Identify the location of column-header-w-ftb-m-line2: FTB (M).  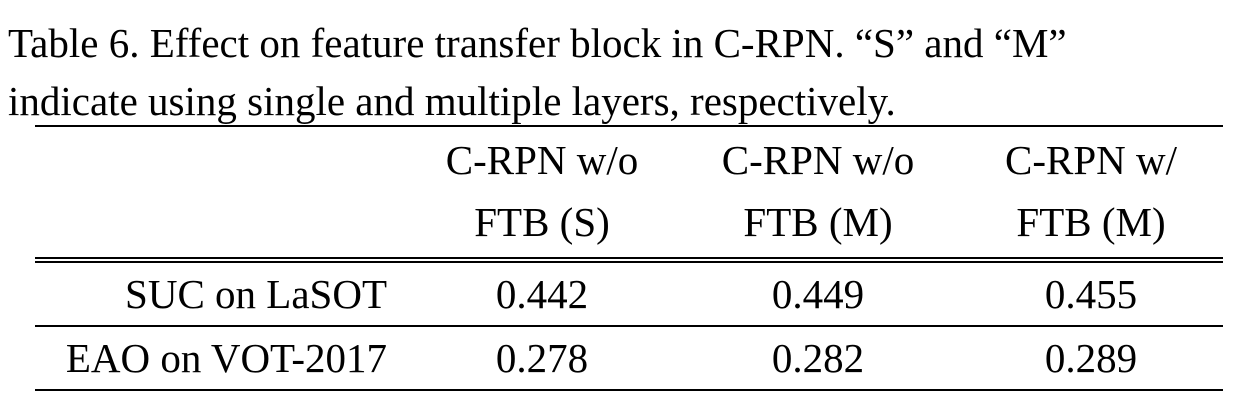
(1091, 222).